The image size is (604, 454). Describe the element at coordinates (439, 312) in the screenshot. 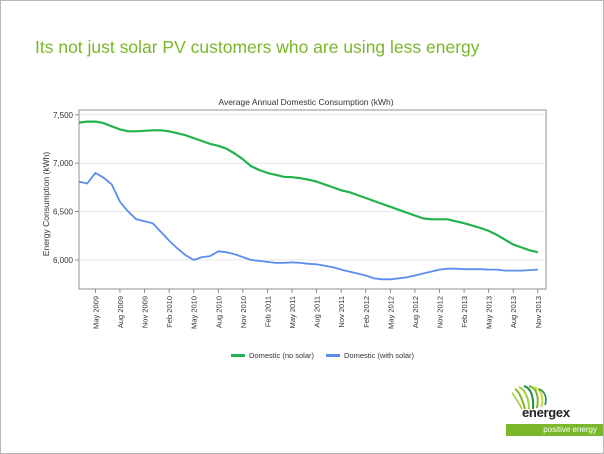

I see `x-tick-label: Nov 2012` at that location.